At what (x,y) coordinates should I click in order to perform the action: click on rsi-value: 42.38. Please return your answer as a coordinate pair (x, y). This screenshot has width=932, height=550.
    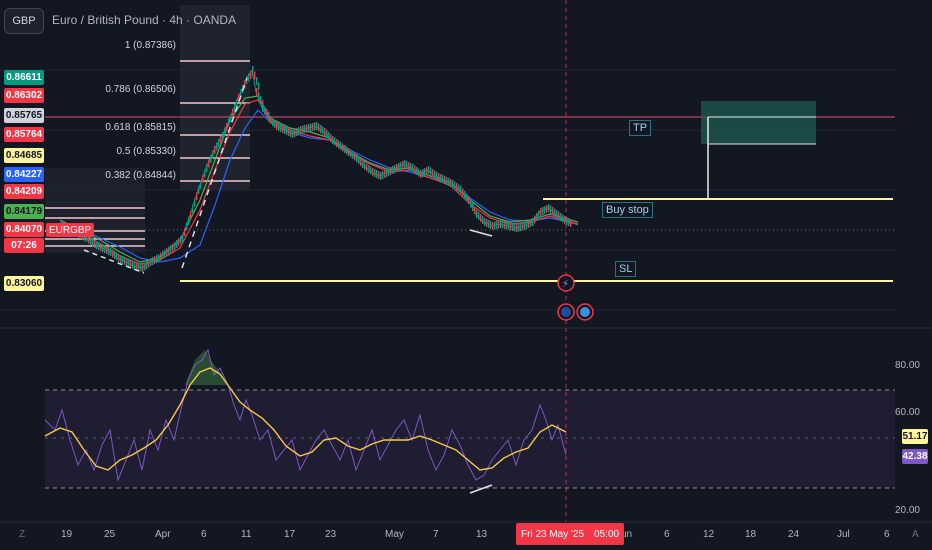
    Looking at the image, I should click on (915, 456).